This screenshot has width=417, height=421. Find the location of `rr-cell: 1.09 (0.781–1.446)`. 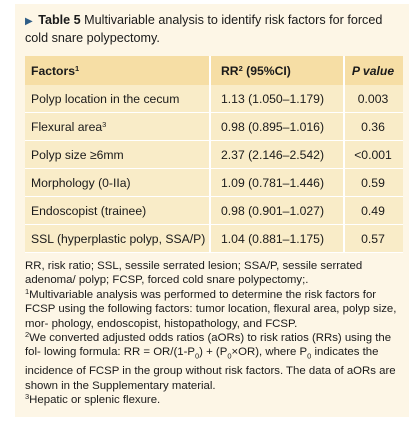

rr-cell: 1.09 (0.781–1.446) is located at coordinates (272, 182).